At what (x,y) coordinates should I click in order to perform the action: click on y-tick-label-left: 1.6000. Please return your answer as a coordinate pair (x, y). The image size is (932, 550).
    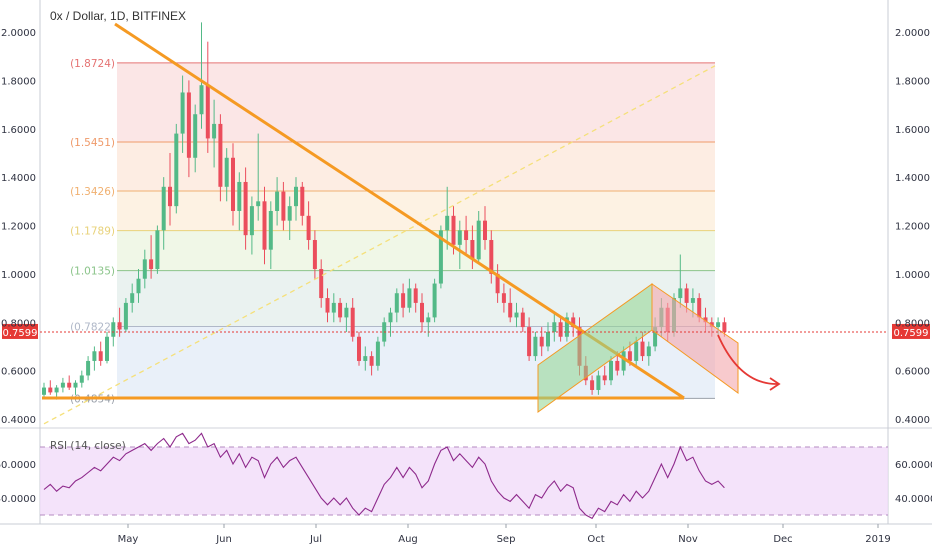
    Looking at the image, I should click on (18, 130).